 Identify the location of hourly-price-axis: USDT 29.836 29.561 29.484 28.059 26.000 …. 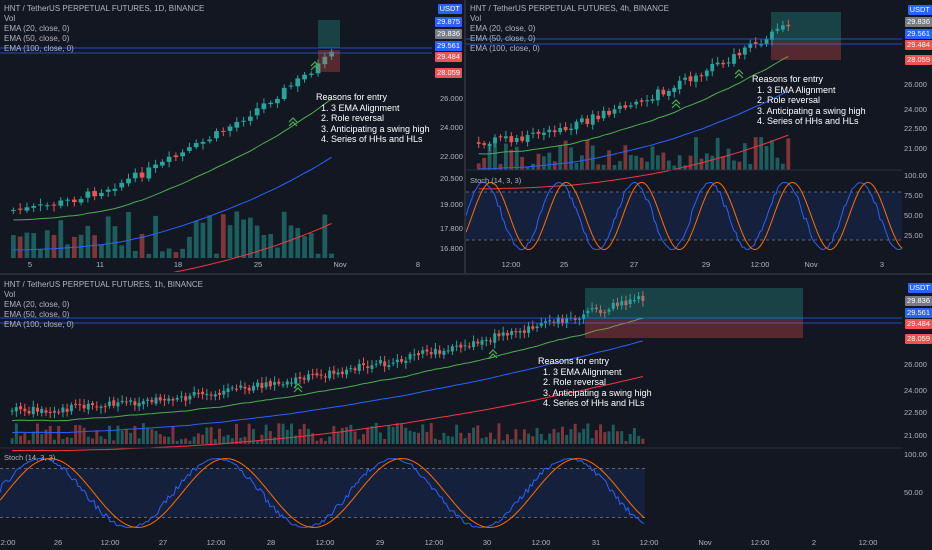
(917, 407).